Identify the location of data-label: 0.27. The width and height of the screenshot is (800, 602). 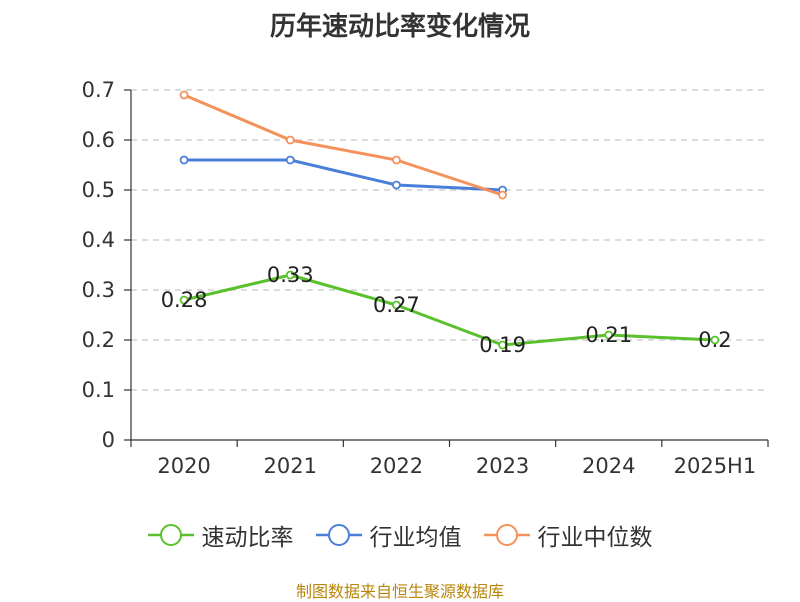
(396, 305).